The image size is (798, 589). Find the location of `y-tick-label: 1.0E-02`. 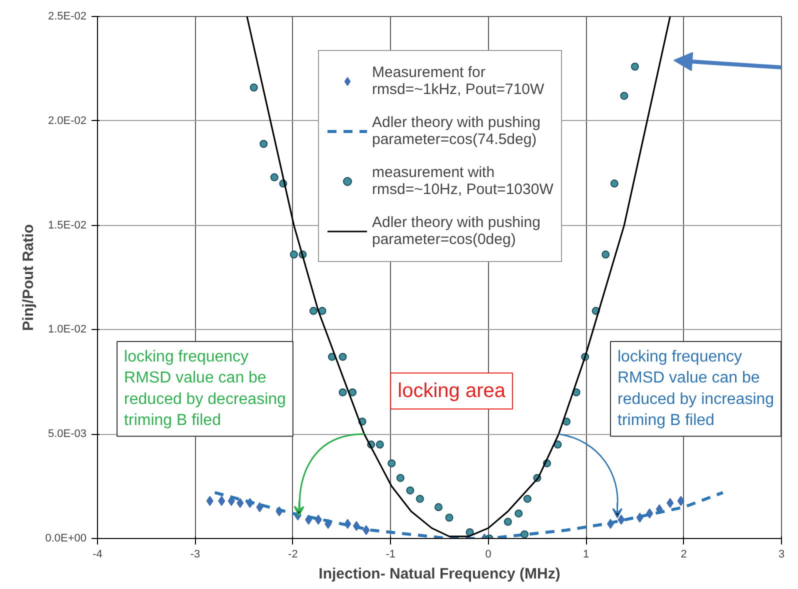

y-tick-label: 1.0E-02 is located at coordinates (67, 330).